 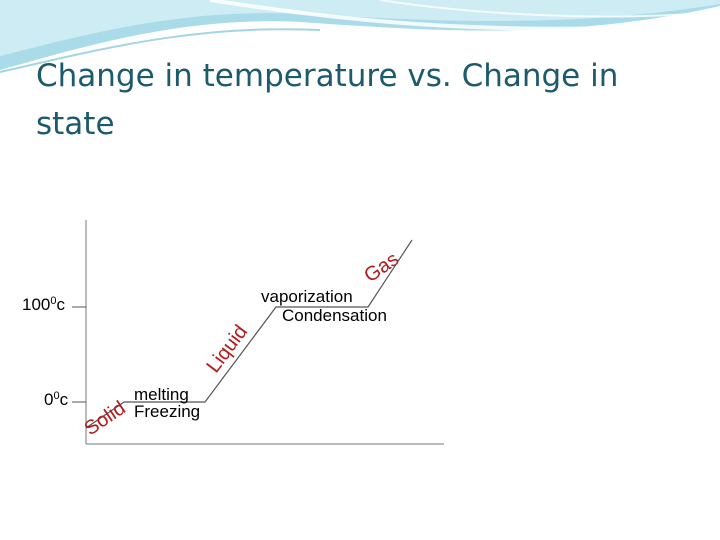 I want to click on label-freezing: Freezing, so click(x=167, y=411).